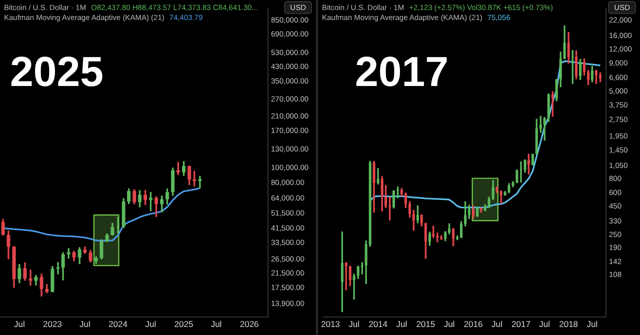  What do you see at coordinates (473, 324) in the screenshot?
I see `x-tick-label: 2016` at bounding box center [473, 324].